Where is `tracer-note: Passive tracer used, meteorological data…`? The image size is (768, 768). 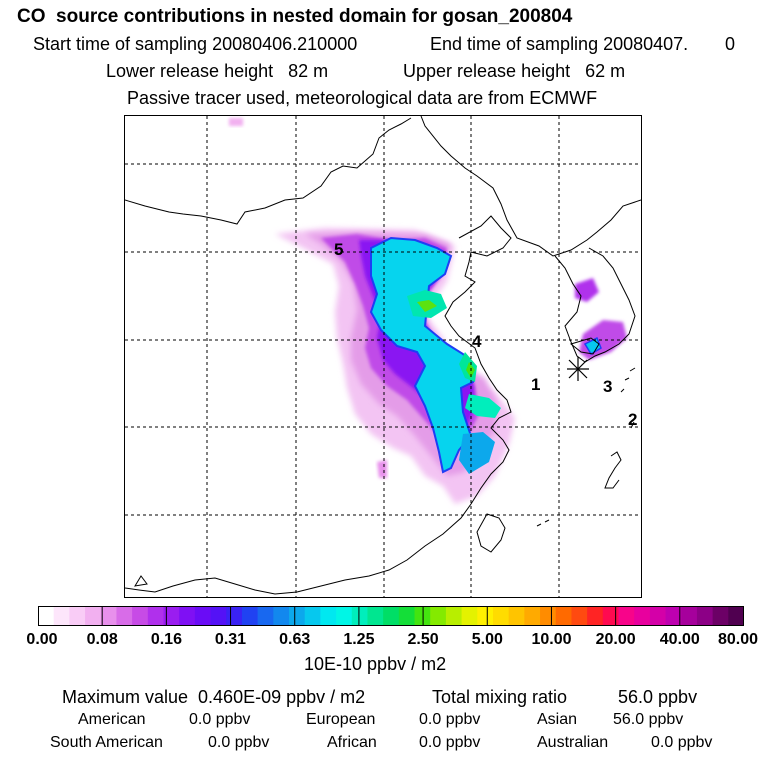
tracer-note: Passive tracer used, meteorological data… is located at coordinates (362, 98).